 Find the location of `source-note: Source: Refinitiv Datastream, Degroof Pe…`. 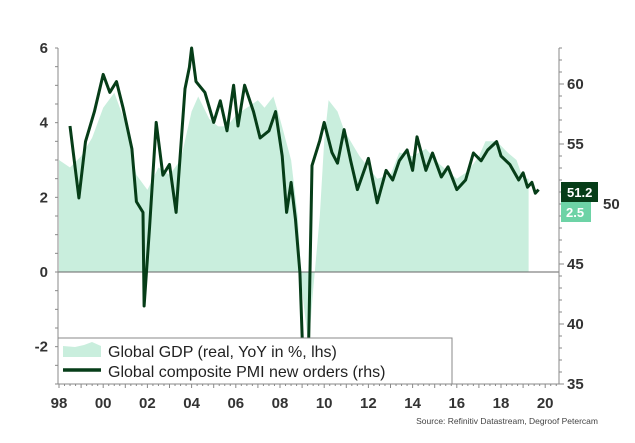

source-note: Source: Refinitiv Datastream, Degroof Pe… is located at coordinates (507, 421).